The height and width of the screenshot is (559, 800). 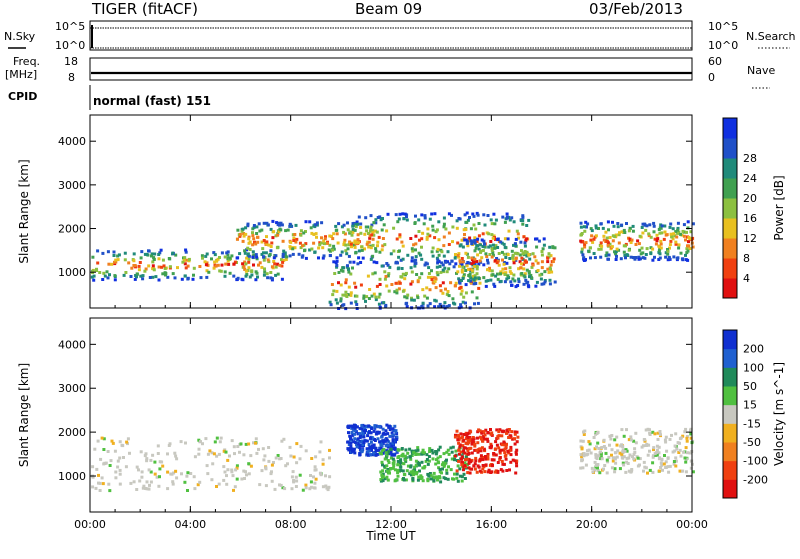 What do you see at coordinates (636, 9) in the screenshot?
I see `date-title: 03/Feb/2013` at bounding box center [636, 9].